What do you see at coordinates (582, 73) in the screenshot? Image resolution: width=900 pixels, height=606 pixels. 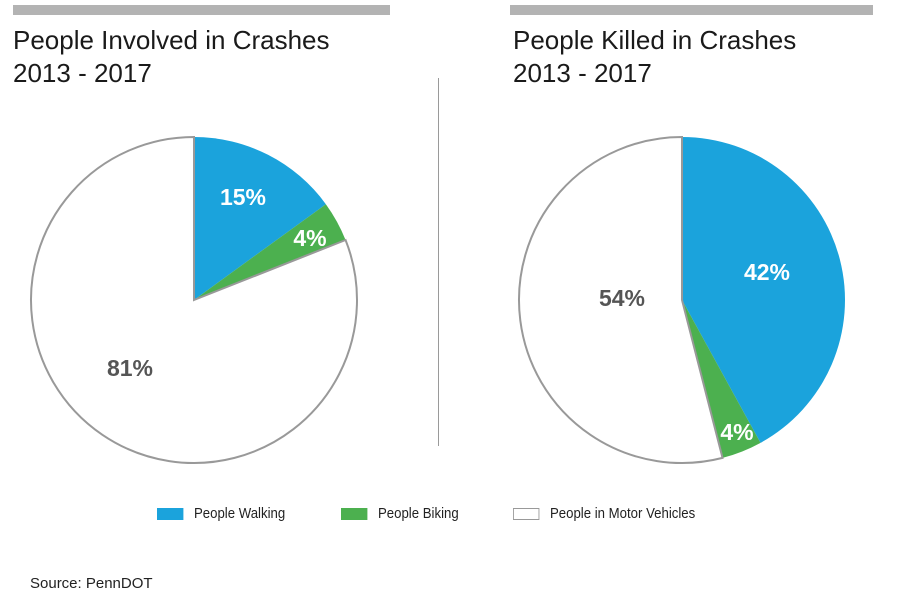 I see `right-subtitle: 2013 - 2017` at bounding box center [582, 73].